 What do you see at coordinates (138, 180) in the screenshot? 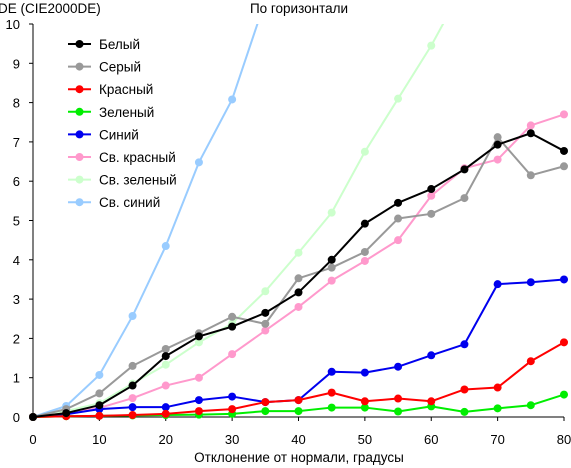
I see `legend-label: Св. зеленый` at bounding box center [138, 180].